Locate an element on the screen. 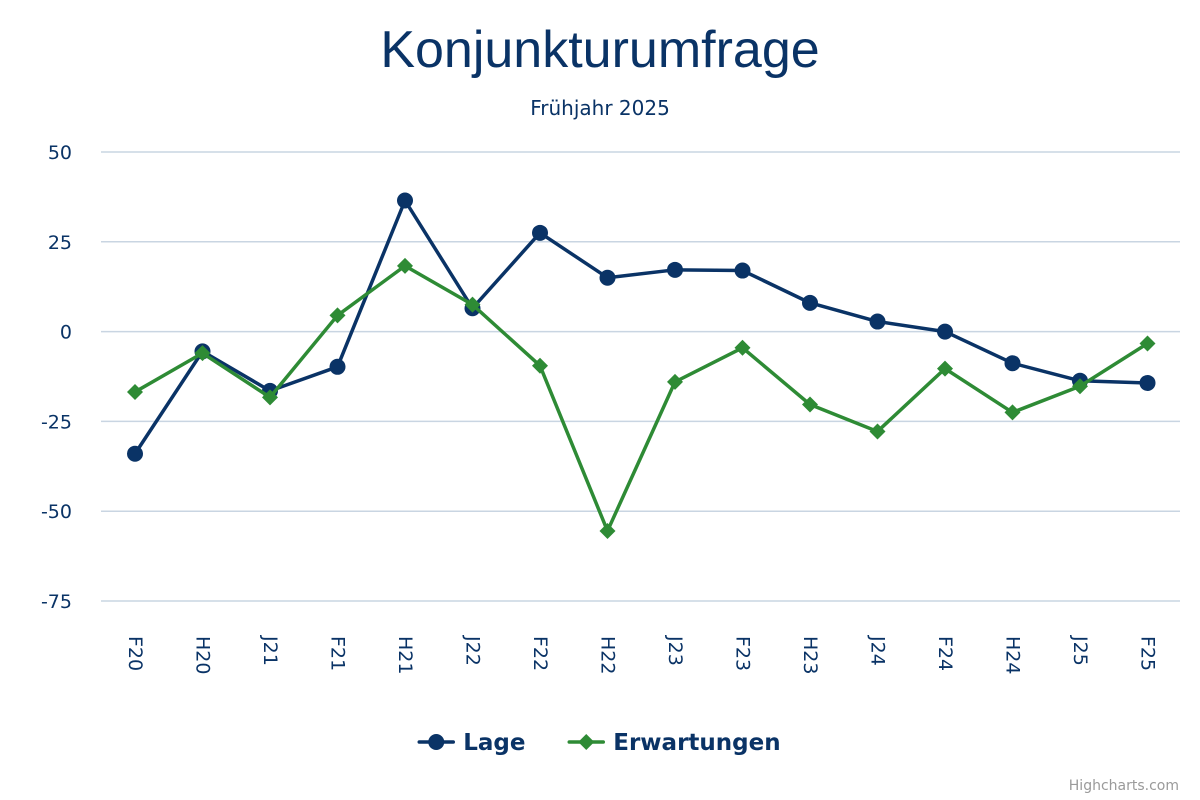  x-tick-label: F21 is located at coordinates (338, 653).